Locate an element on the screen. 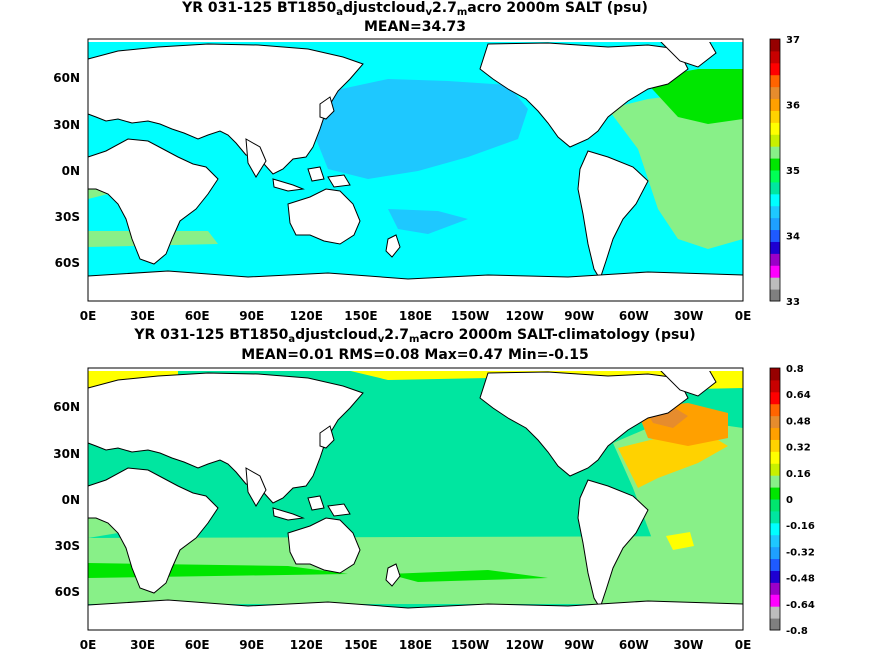  south-atlantic-yellow is located at coordinates (680, 541).